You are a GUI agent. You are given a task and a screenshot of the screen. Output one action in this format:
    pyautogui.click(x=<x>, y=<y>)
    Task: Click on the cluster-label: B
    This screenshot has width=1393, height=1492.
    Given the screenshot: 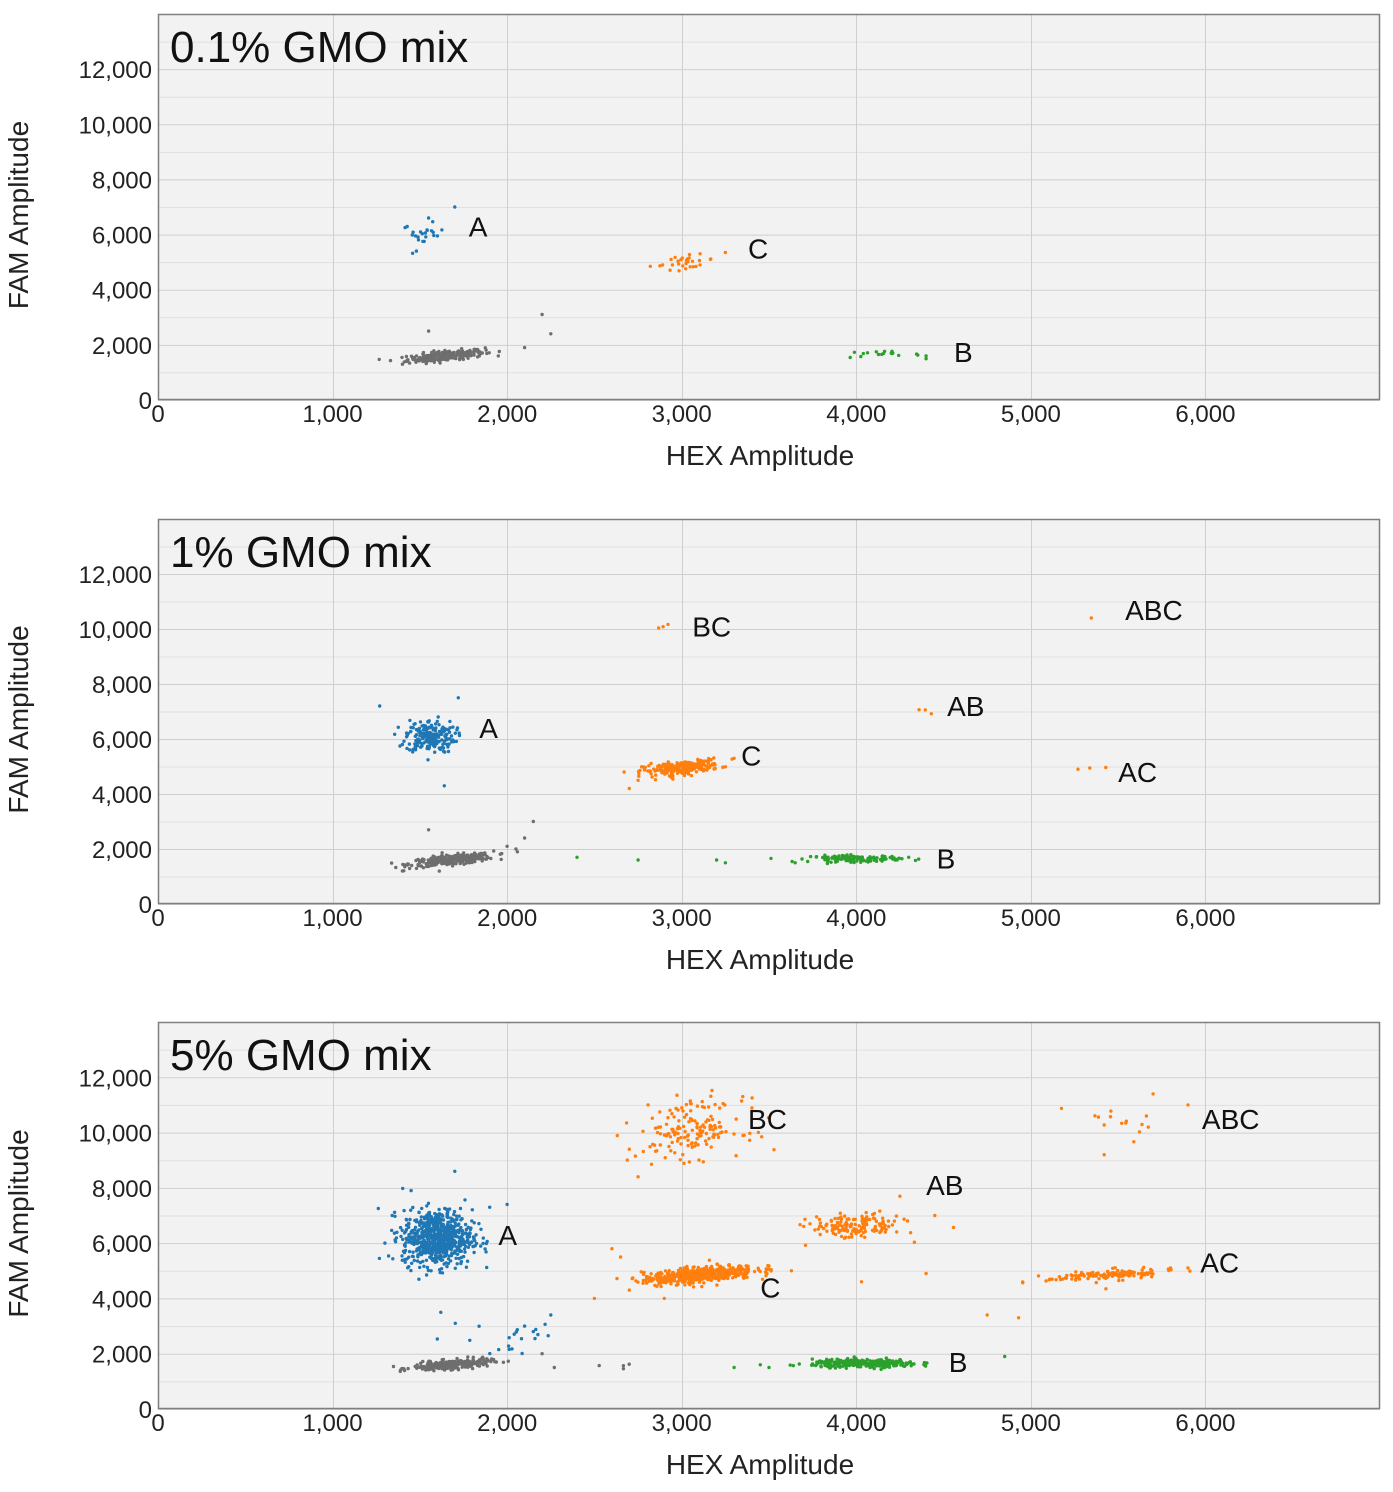 What is the action you would take?
    pyautogui.click(x=958, y=1362)
    